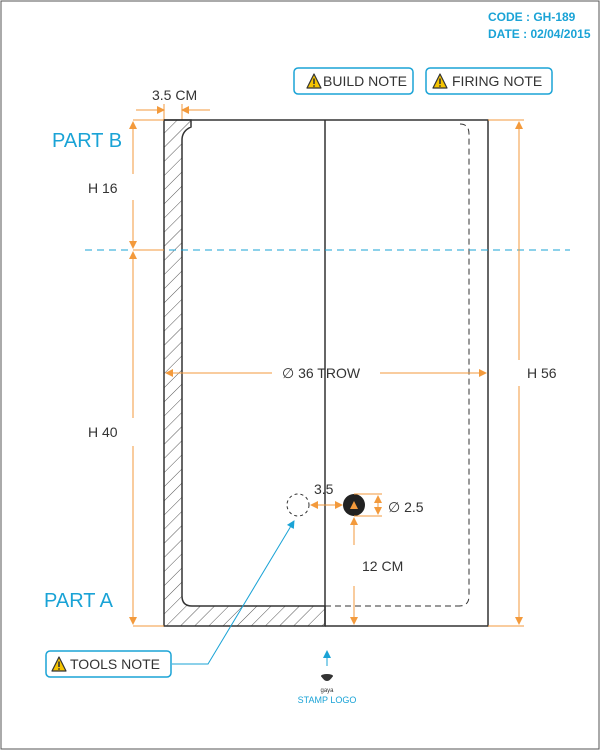  What do you see at coordinates (539, 34) in the screenshot?
I see `drawing-date: DATE : 02/04/2015` at bounding box center [539, 34].